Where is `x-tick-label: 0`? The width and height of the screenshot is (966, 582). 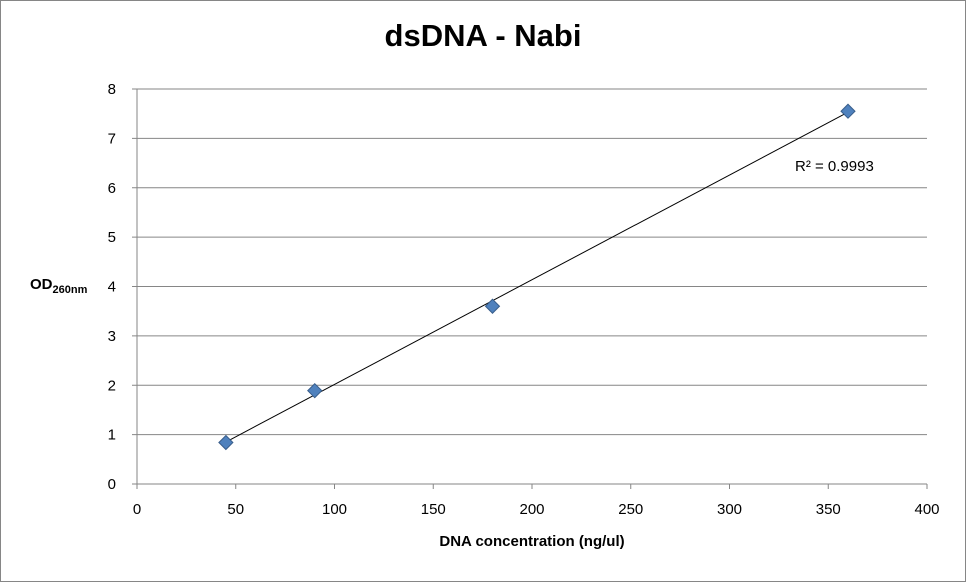
x-tick-label: 0 is located at coordinates (137, 509).